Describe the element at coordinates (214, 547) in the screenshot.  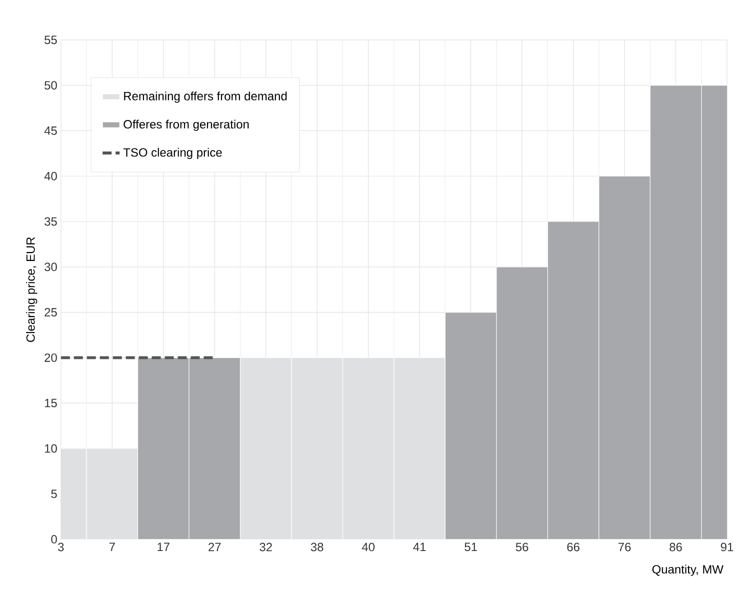
I see `x-tick-label: 27` at that location.